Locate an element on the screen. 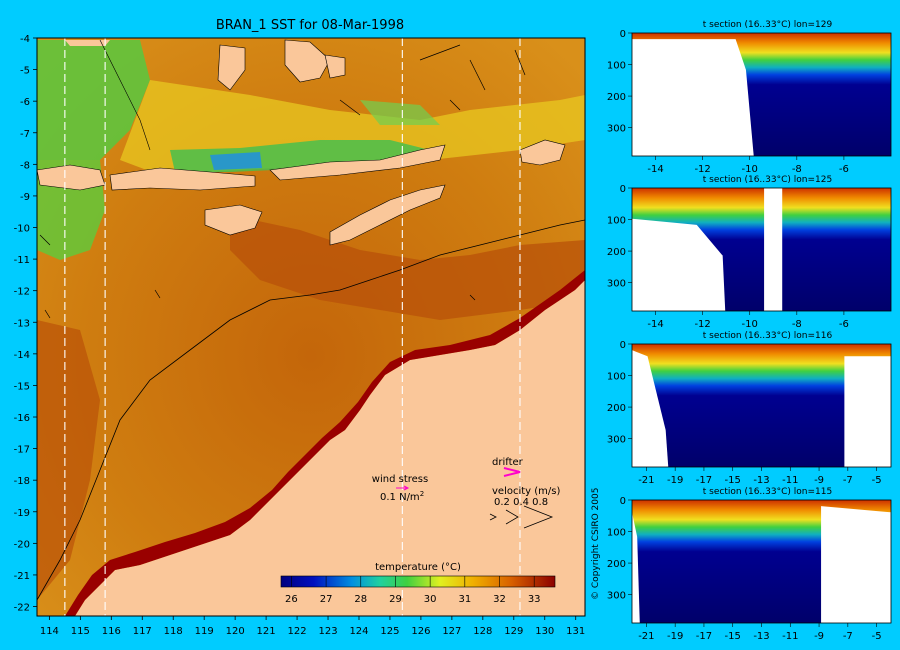 Image resolution: width=900 pixels, height=650 pixels. colorbar-tick-label: 33 is located at coordinates (534, 599).